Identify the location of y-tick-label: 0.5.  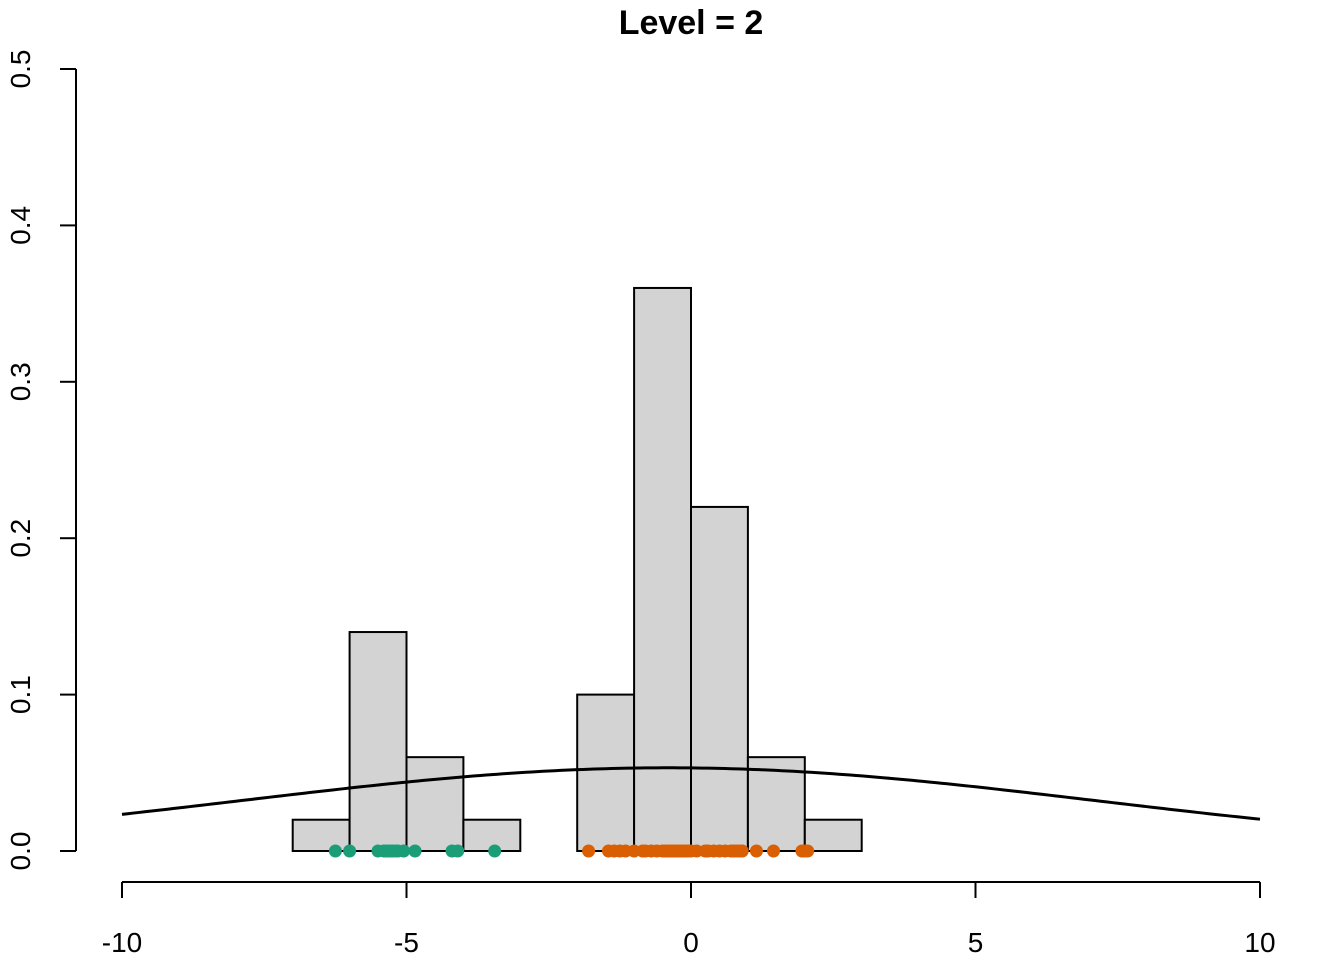
(20, 69).